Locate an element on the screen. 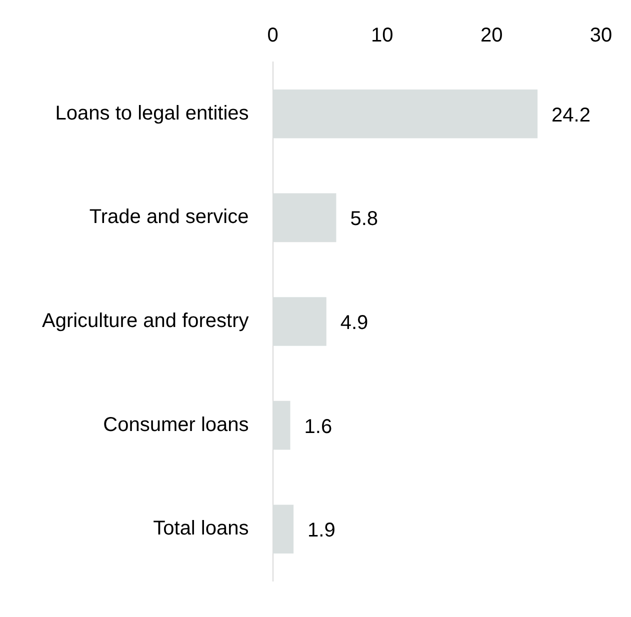 This screenshot has height=617, width=631. data-label: 1.9 is located at coordinates (322, 531).